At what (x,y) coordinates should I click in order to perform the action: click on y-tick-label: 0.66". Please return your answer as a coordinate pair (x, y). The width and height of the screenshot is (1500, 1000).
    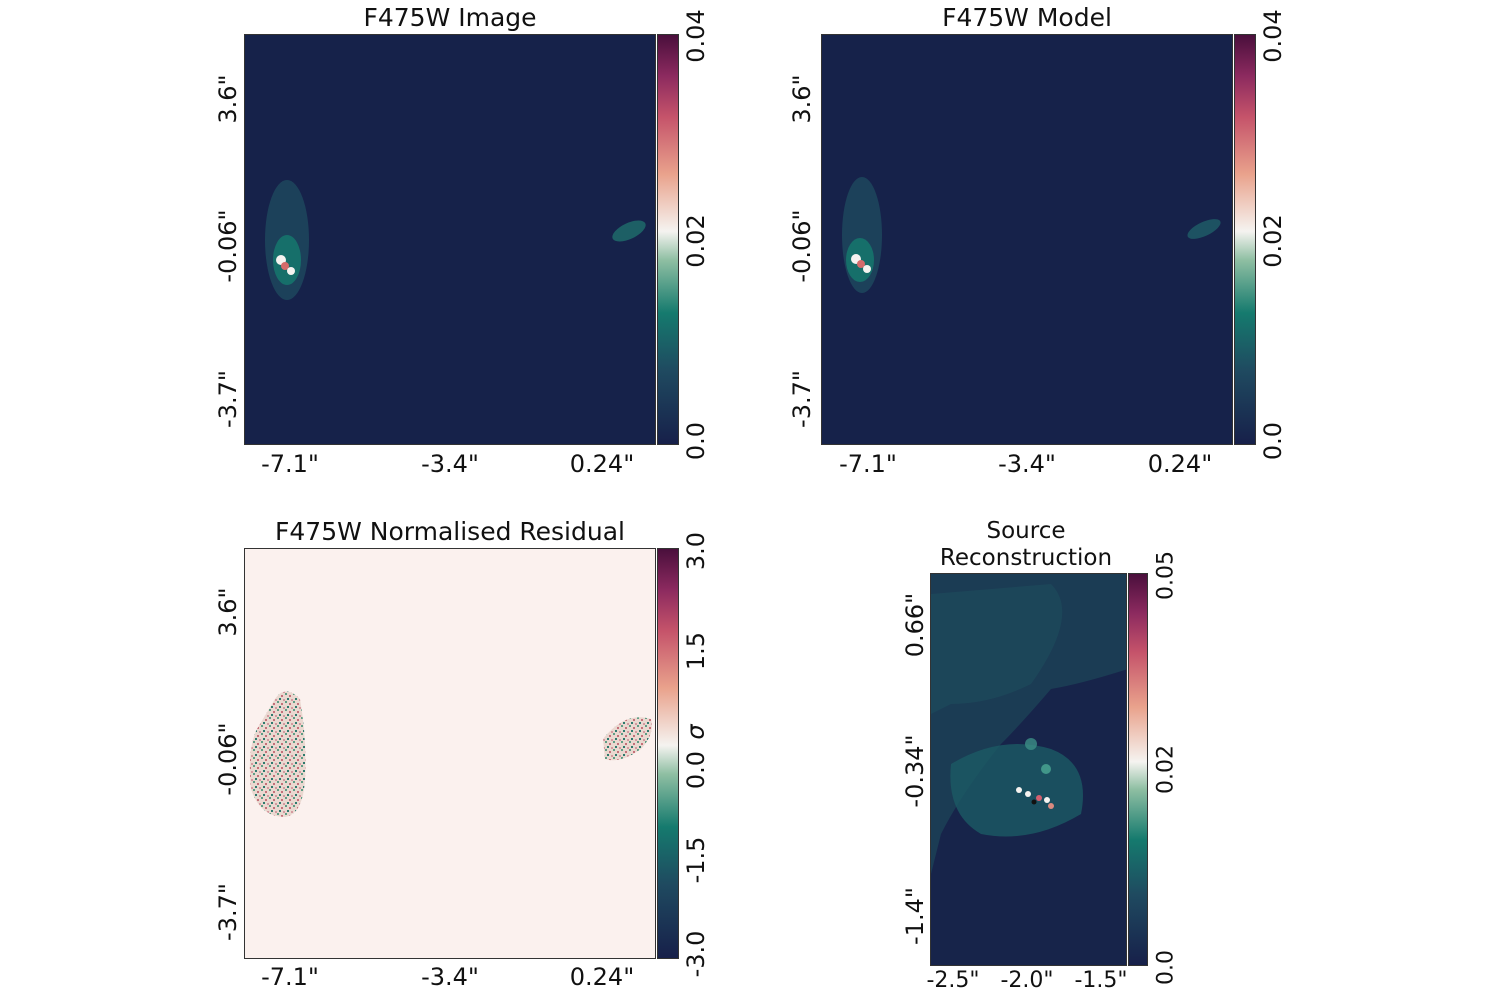
    Looking at the image, I should click on (915, 625).